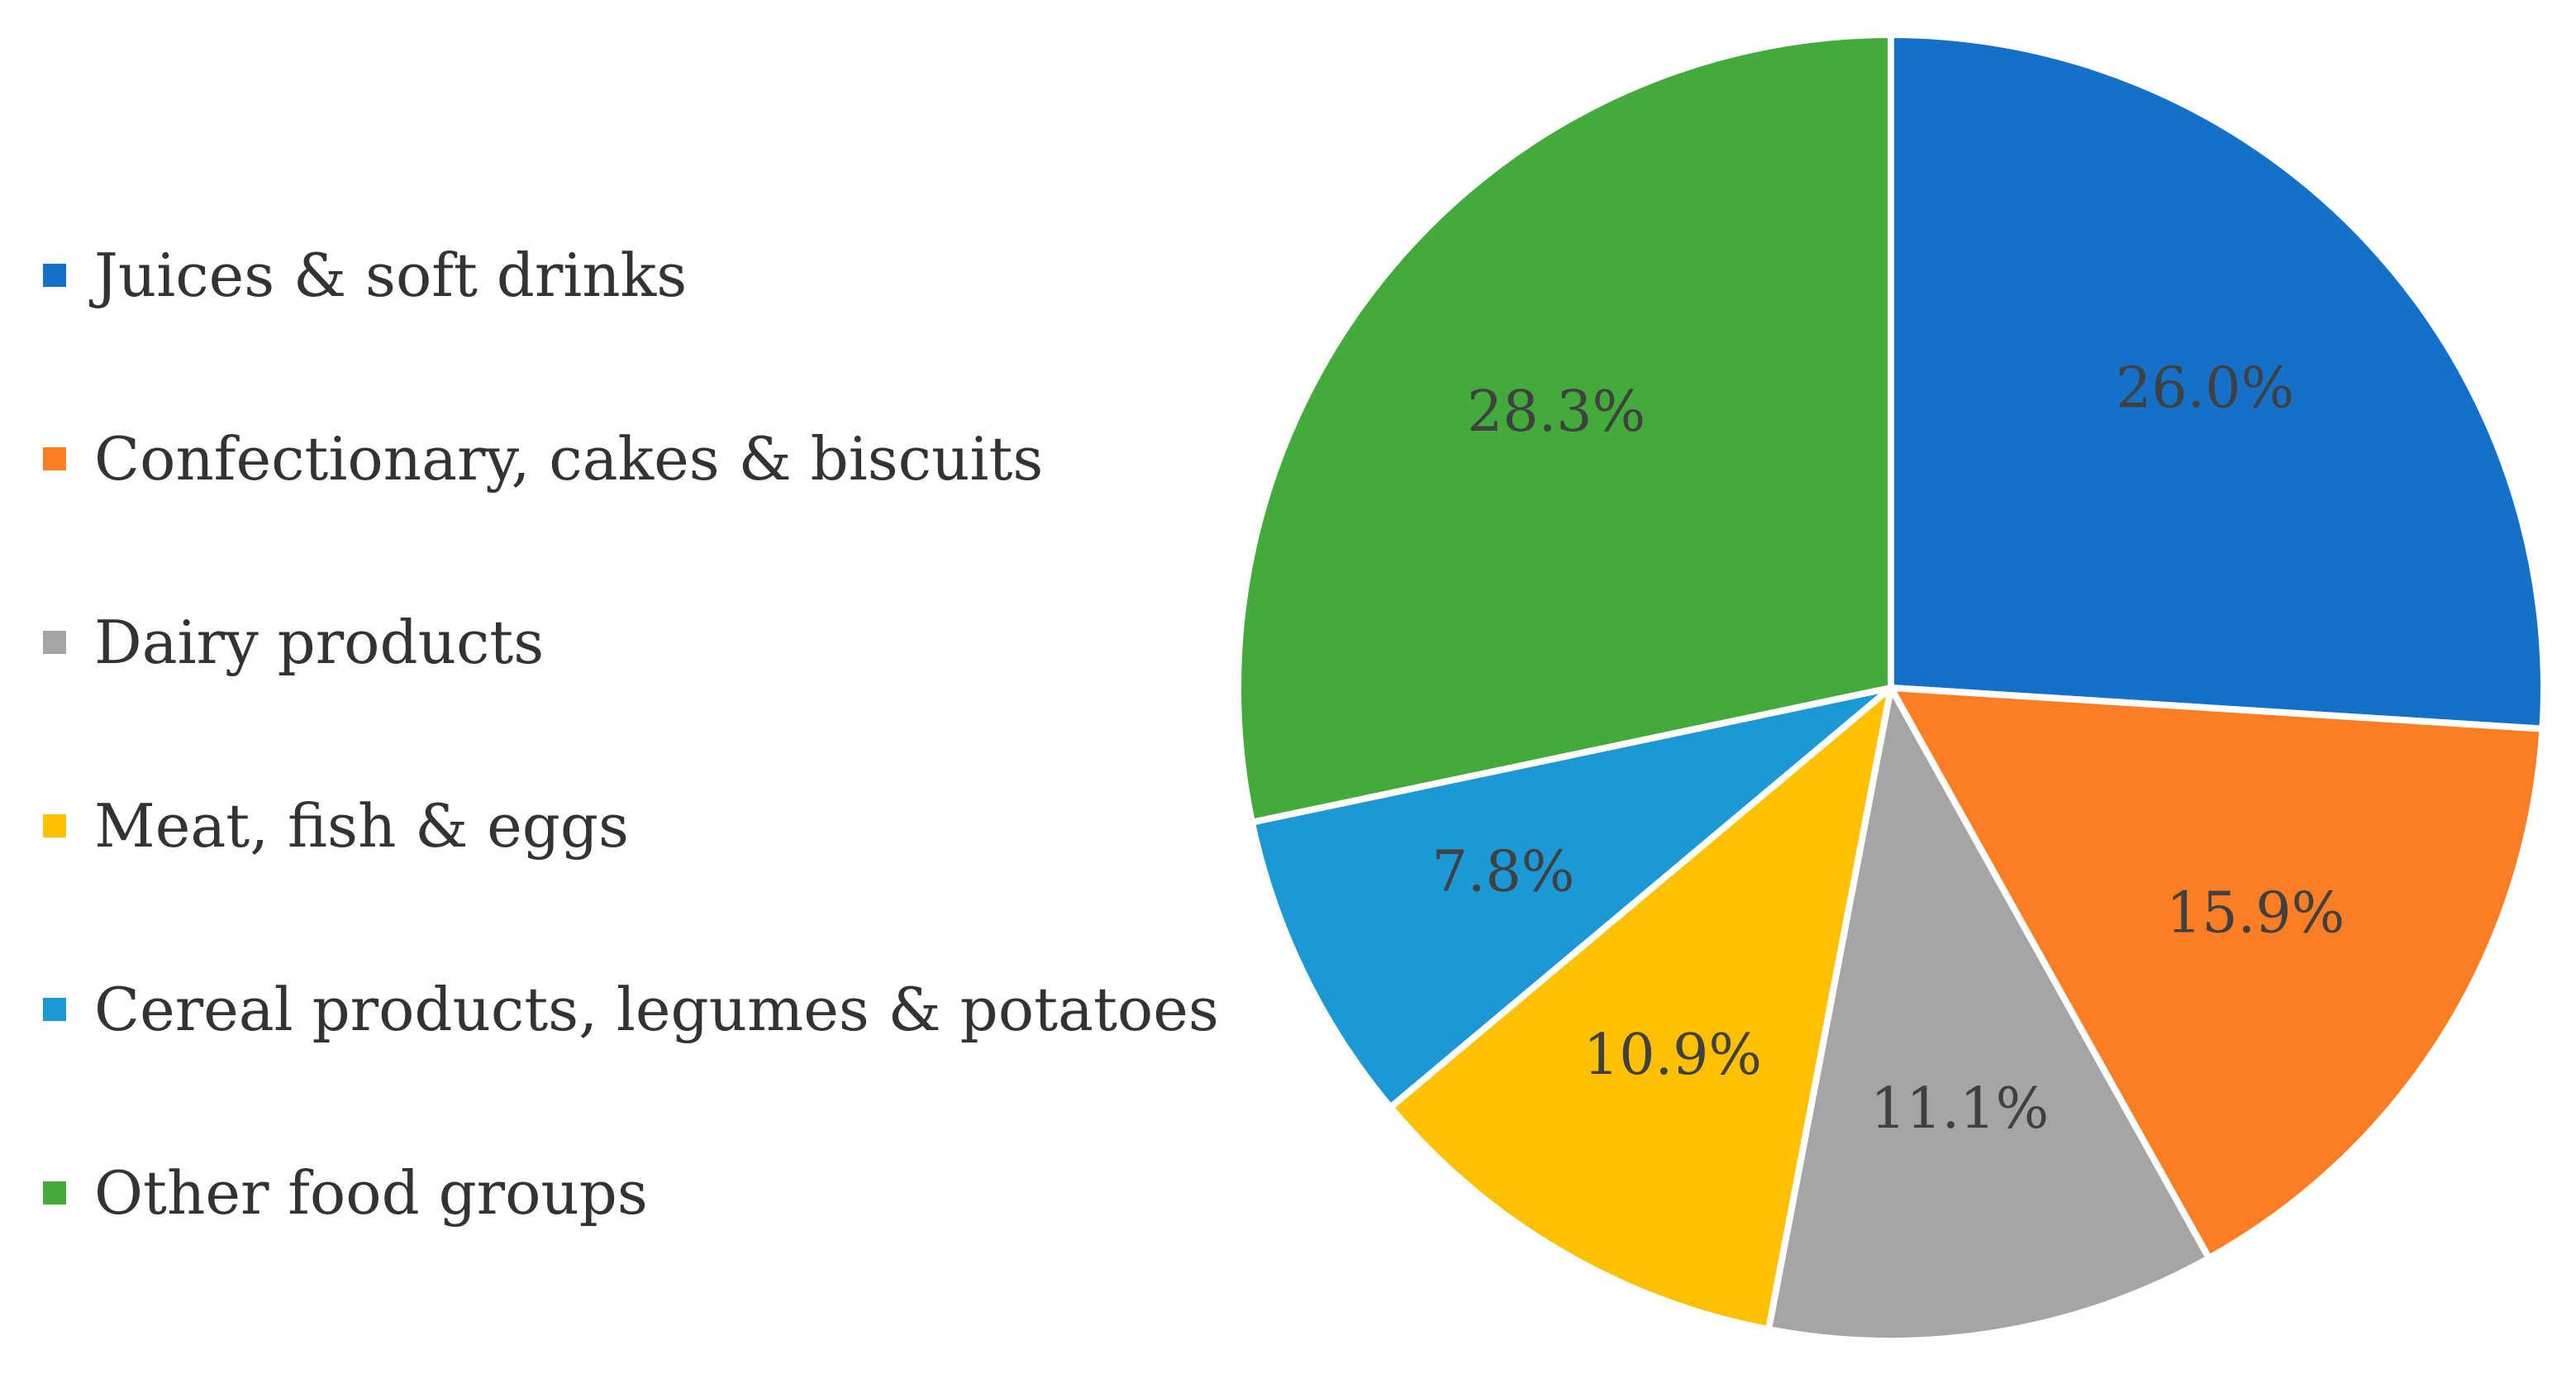 This screenshot has width=2576, height=1374. I want to click on legend-item-confectionary: Confectionary, cakes & biscuits, so click(647, 459).